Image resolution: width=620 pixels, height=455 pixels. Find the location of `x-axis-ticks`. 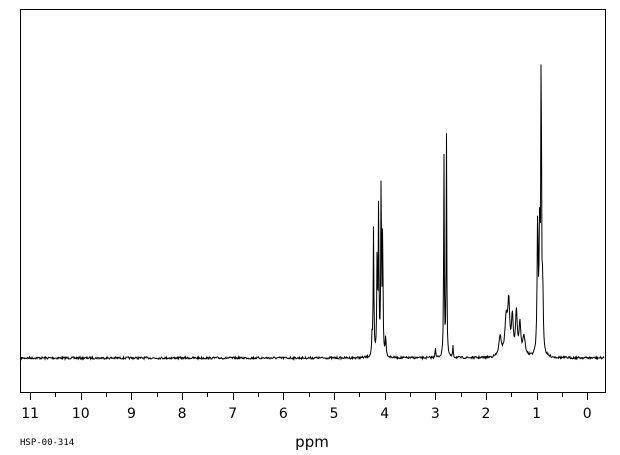

x-axis-ticks is located at coordinates (309, 396).